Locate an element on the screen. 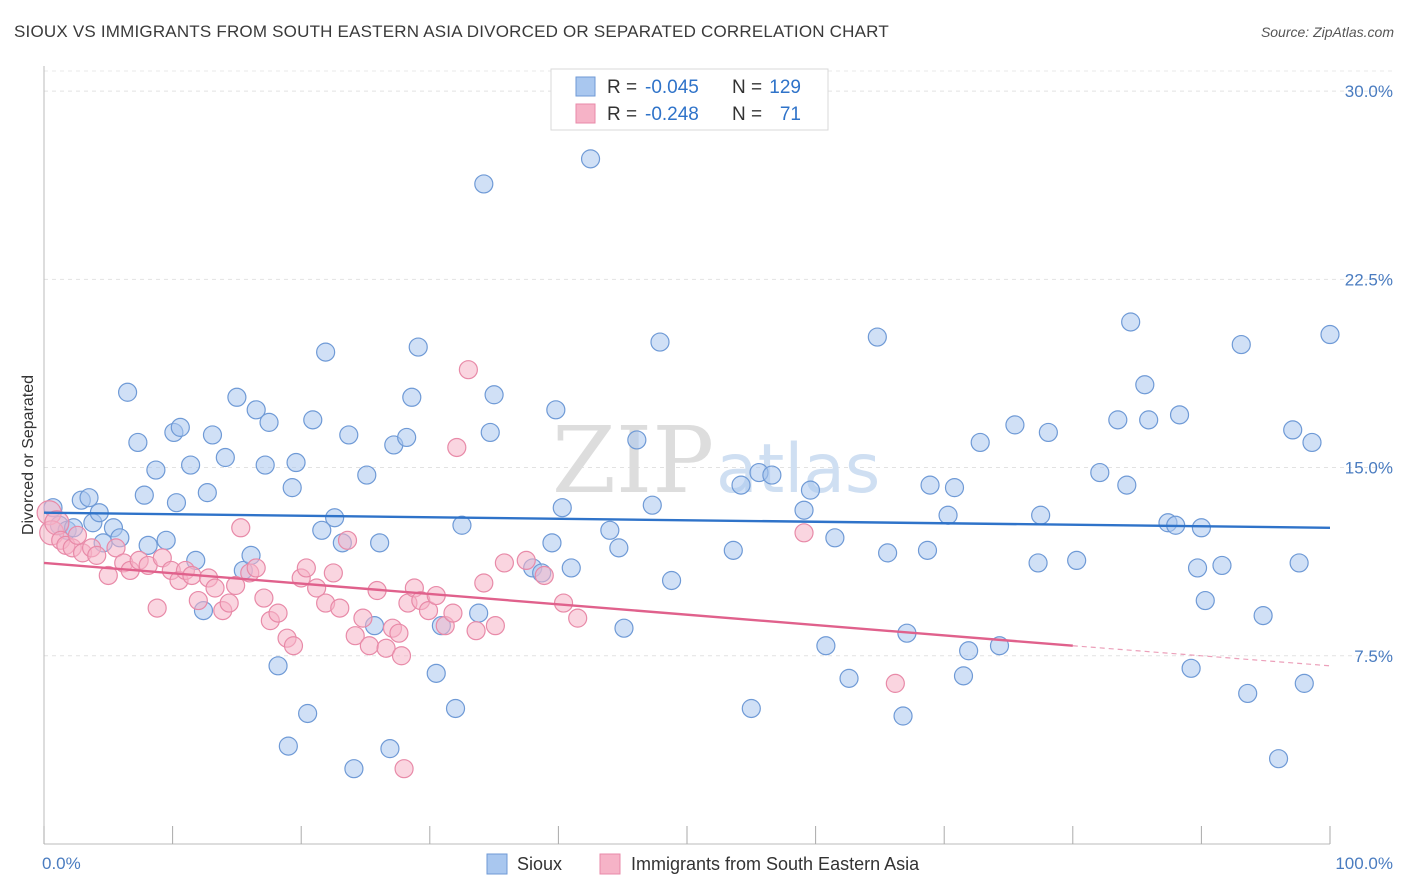 This screenshot has height=892, width=1406. watermark: ZIP atlas is located at coordinates (716, 460).